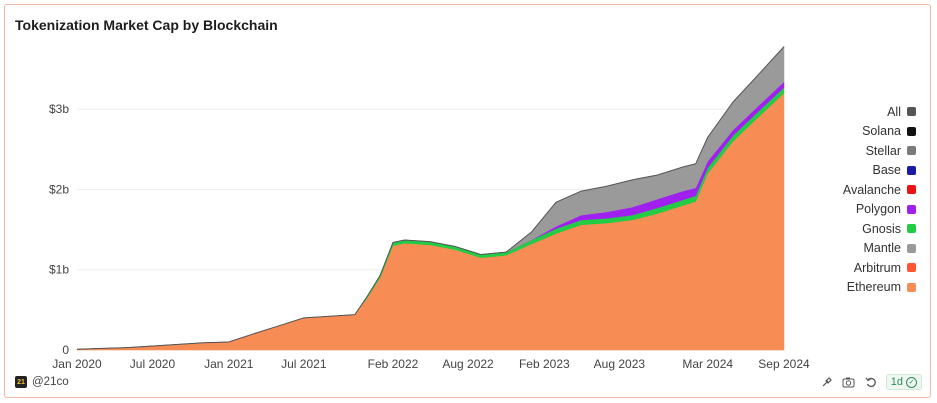 This screenshot has width=937, height=403. Describe the element at coordinates (877, 267) in the screenshot. I see `legend-label: Arbitrum` at that location.